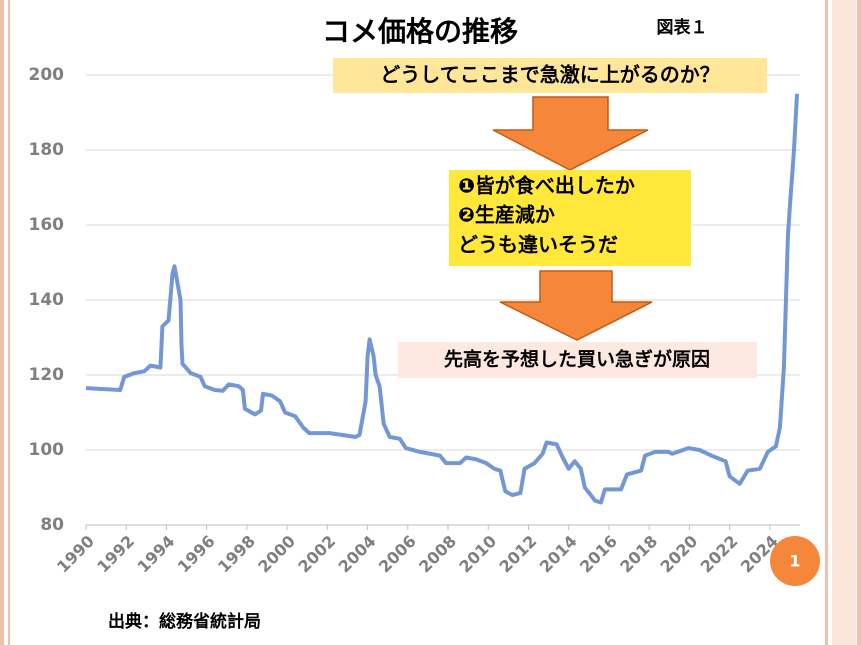 The image size is (861, 645). What do you see at coordinates (518, 554) in the screenshot?
I see `x-tick-label: 2012` at bounding box center [518, 554].